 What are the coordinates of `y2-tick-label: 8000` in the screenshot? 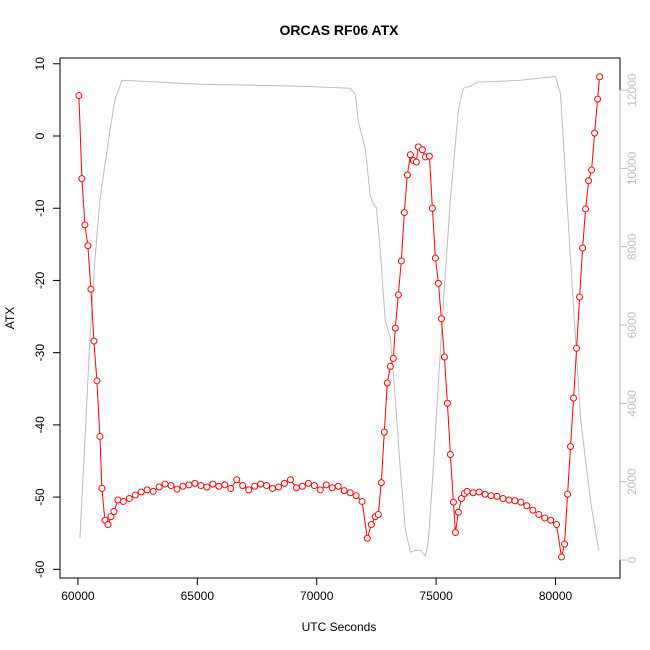 It's located at (632, 246).